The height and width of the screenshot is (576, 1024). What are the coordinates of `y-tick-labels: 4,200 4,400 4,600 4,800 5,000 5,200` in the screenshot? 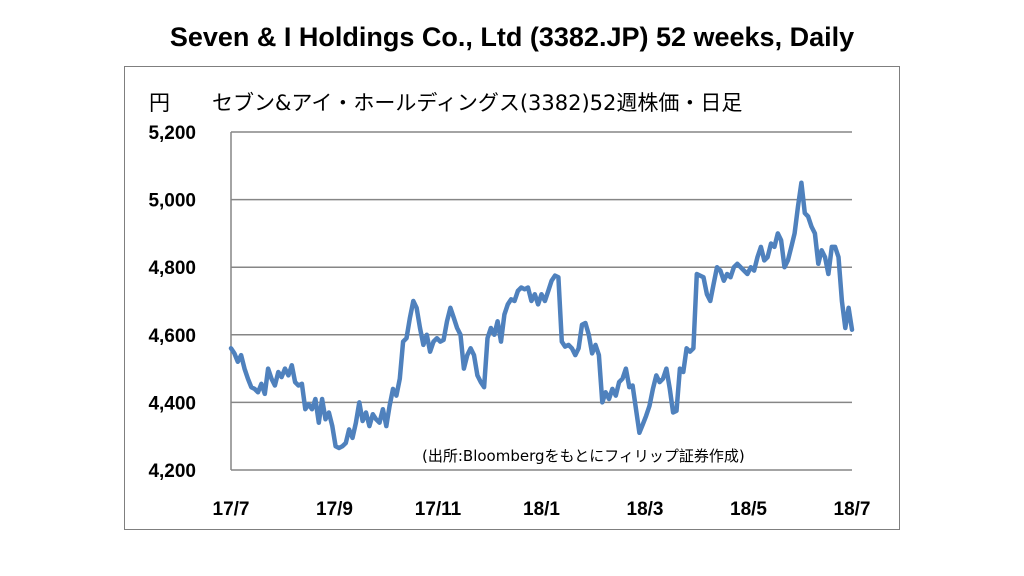 It's located at (172, 302).